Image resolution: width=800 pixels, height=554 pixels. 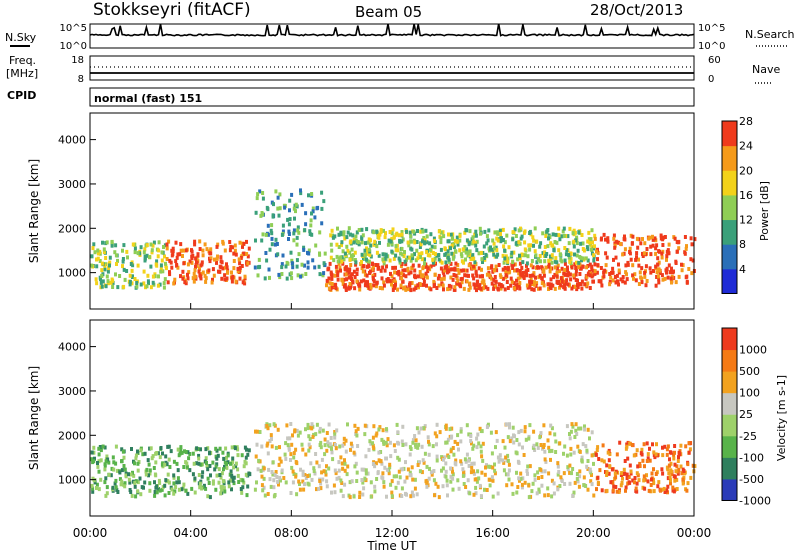 What do you see at coordinates (746, 170) in the screenshot?
I see `power-colorbar-tick: 20` at bounding box center [746, 170].